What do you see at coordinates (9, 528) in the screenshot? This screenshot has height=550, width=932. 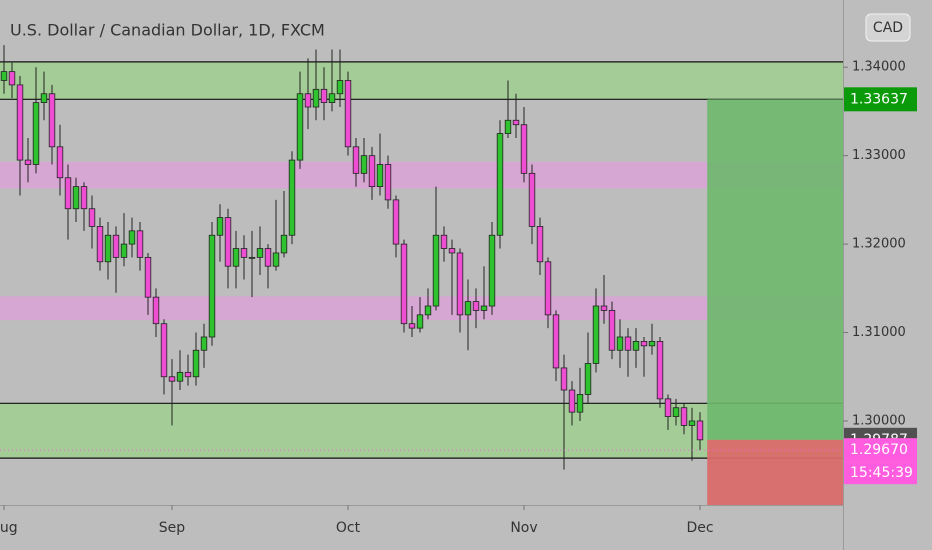 I see `x-tick-label: Aug` at bounding box center [9, 528].